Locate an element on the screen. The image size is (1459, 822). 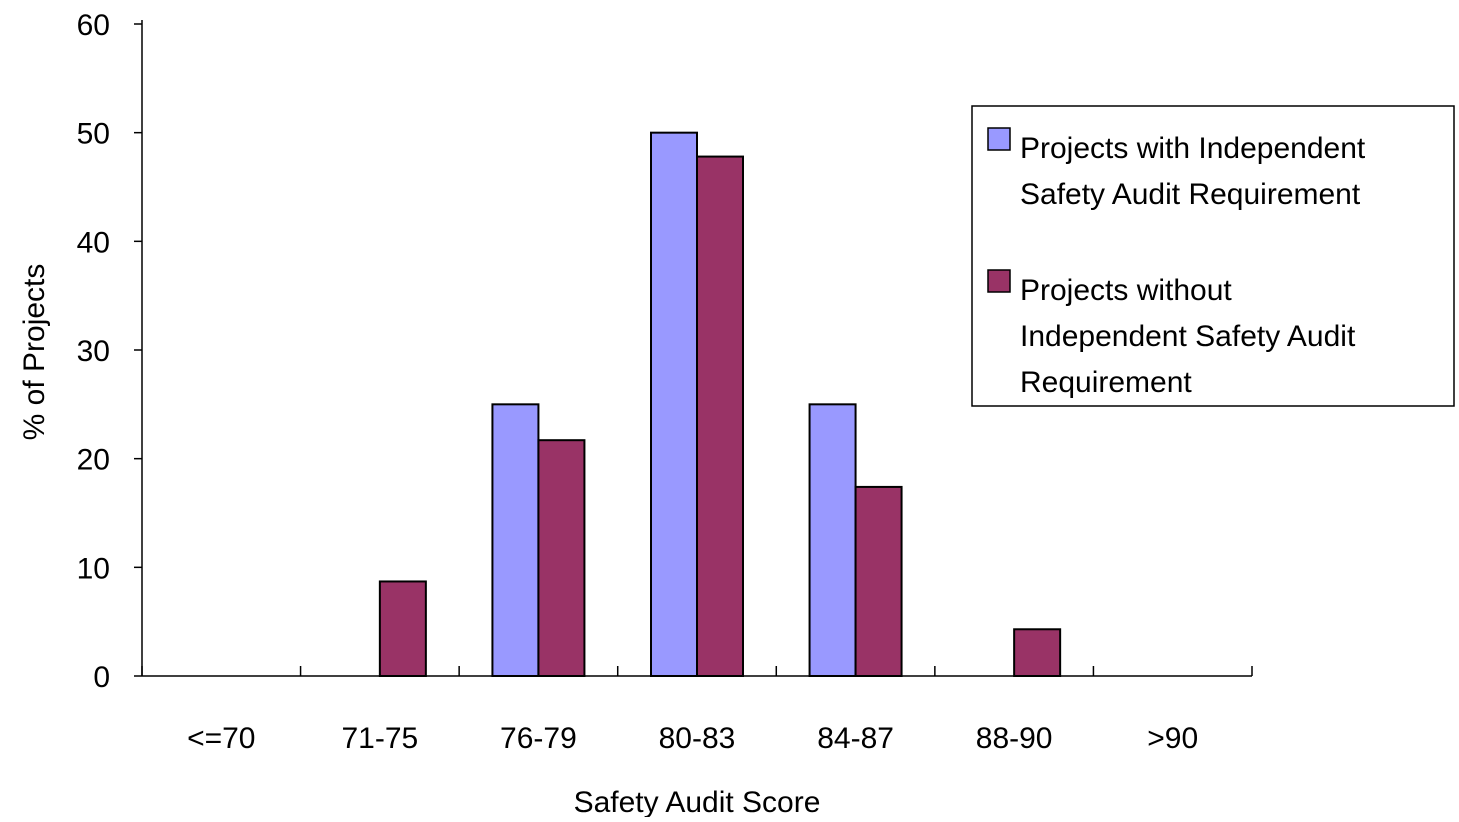
y-axis-title: % of Projects is located at coordinates (34, 352).